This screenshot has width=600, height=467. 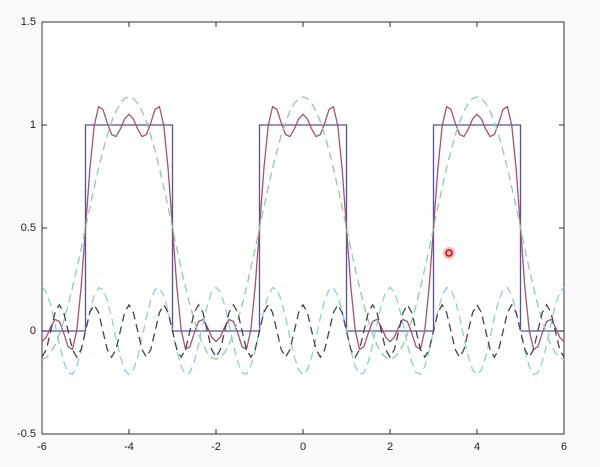 I want to click on cursor-halo, so click(x=449, y=253).